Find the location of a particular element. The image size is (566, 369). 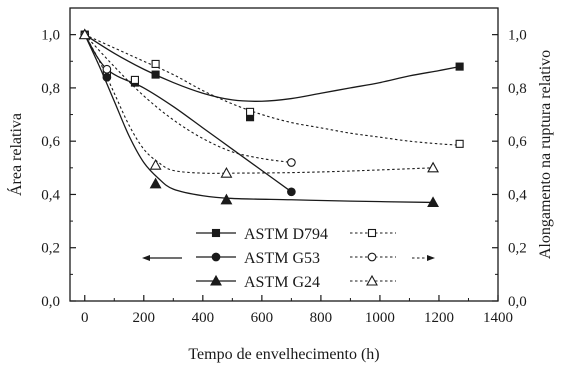

right-arrow-icon is located at coordinates (431, 258).